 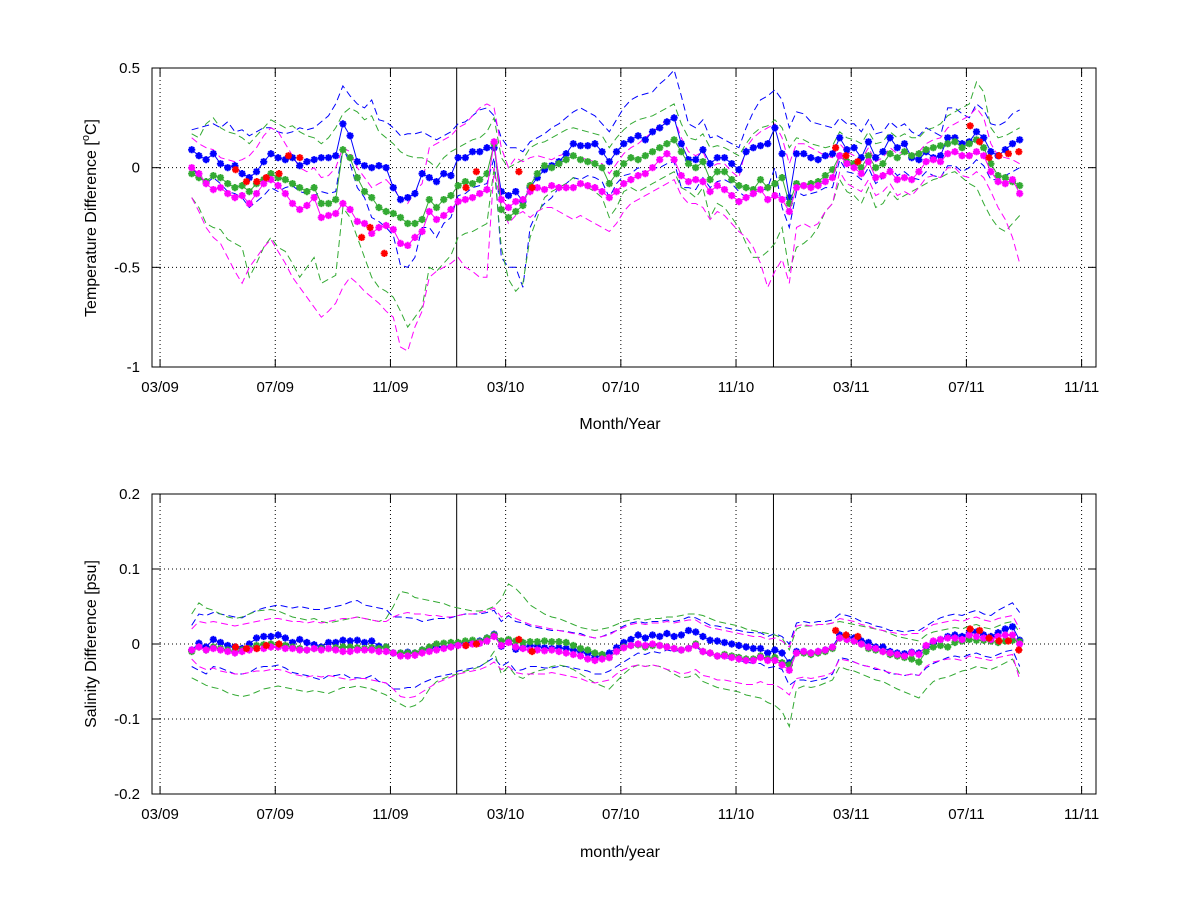 I want to click on x-tick-label: 11/09, so click(x=390, y=387).